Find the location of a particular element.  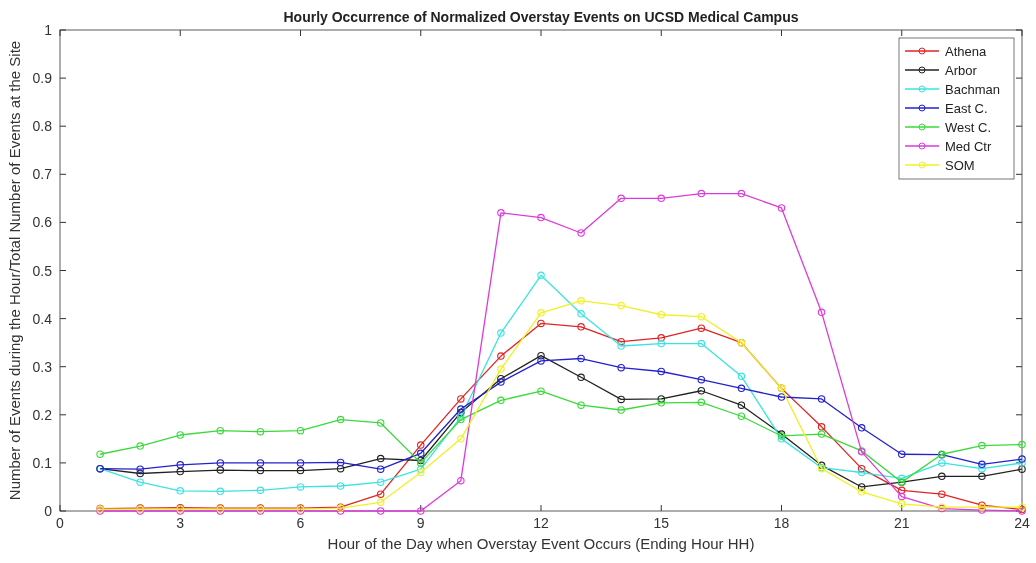

x-tick-label: 12 is located at coordinates (541, 523).